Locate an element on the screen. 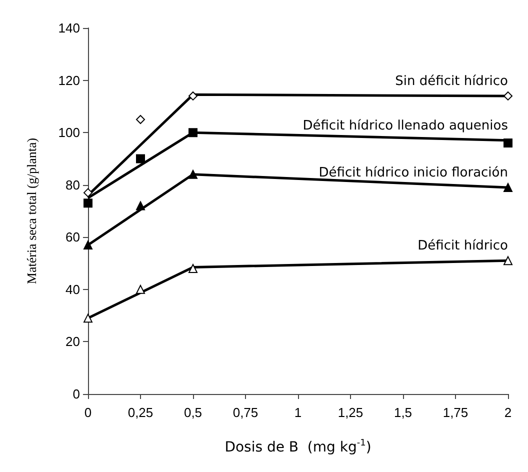 Image resolution: width=528 pixels, height=472 pixels. y-tick-label: 60 is located at coordinates (73, 237).